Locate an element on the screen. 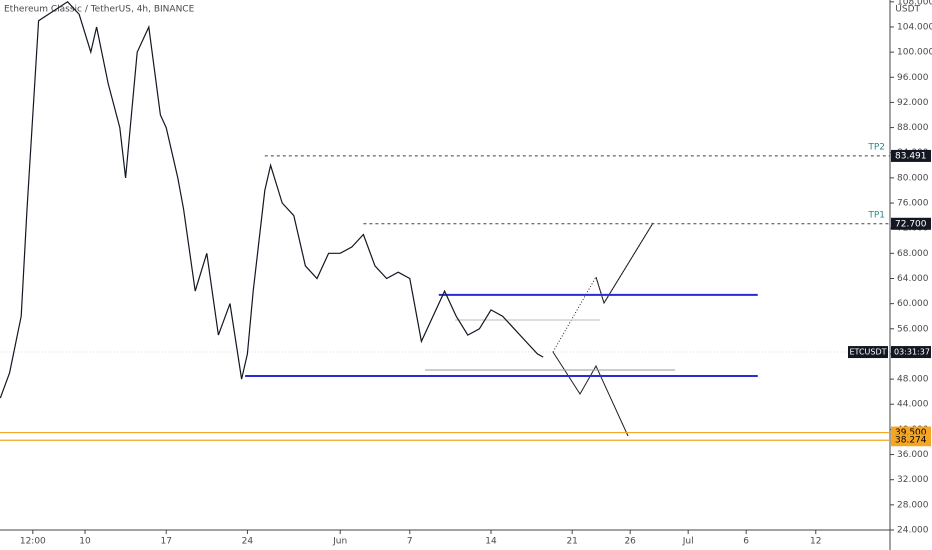 The height and width of the screenshot is (550, 932). y-tick-label: 44.000 is located at coordinates (913, 405).